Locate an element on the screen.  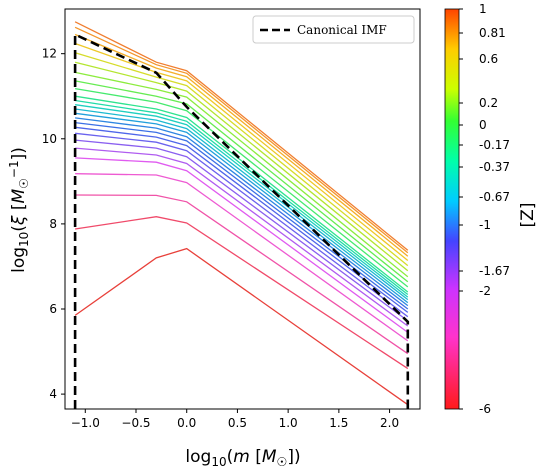
colorbar-label: [Z] is located at coordinates (528, 215).